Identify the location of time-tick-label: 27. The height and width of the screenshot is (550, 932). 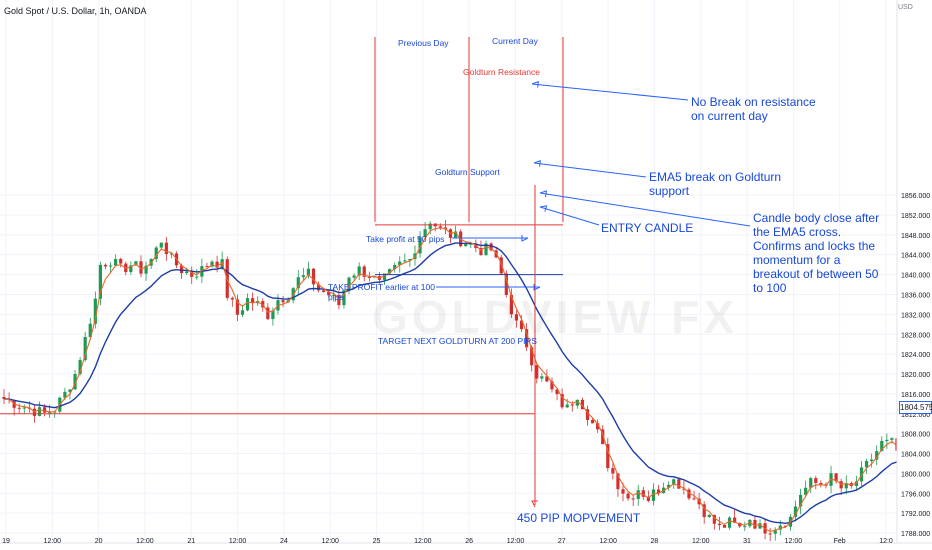
(562, 541).